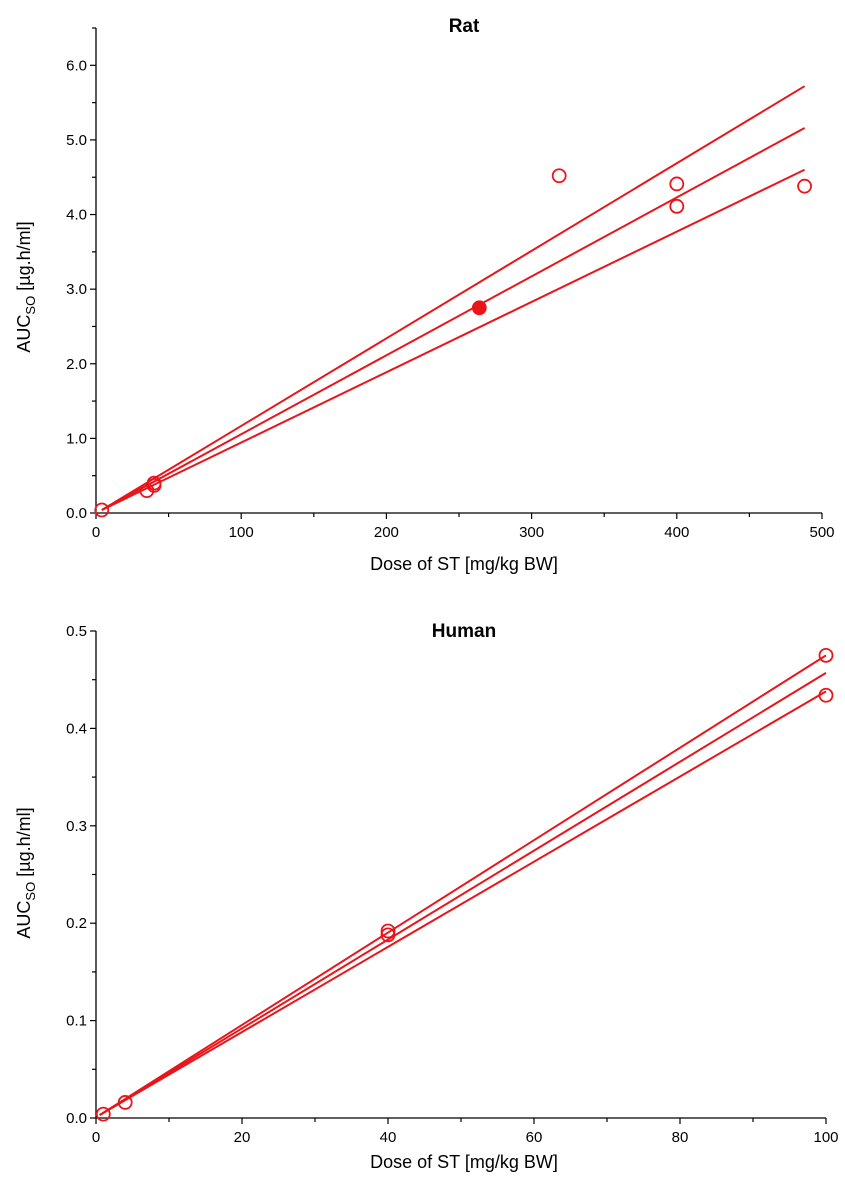  Describe the element at coordinates (531, 532) in the screenshot. I see `x-tick-label: 300` at that location.